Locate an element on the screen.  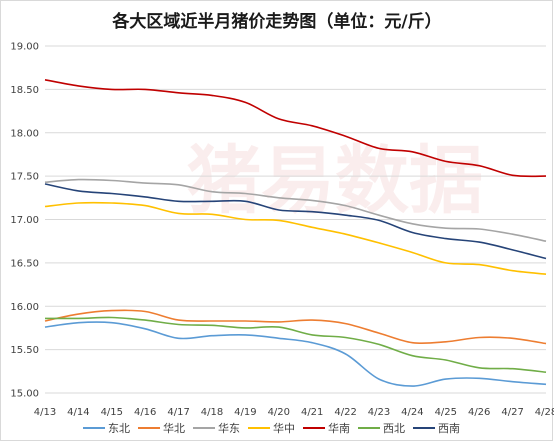
legend-label: 华中 is located at coordinates (284, 428).